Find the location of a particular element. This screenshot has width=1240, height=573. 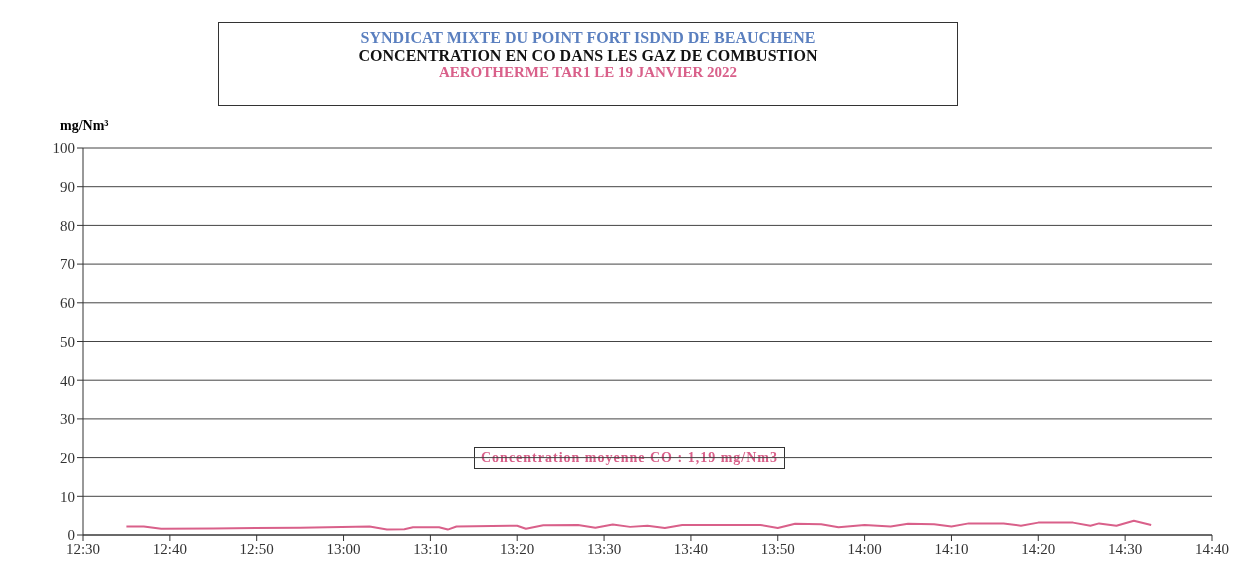

x-tick-label: 13:50 is located at coordinates (777, 548).